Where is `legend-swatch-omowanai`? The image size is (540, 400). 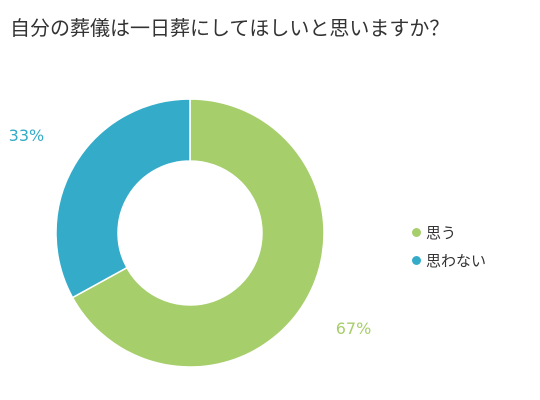
legend-swatch-omowanai is located at coordinates (416, 260).